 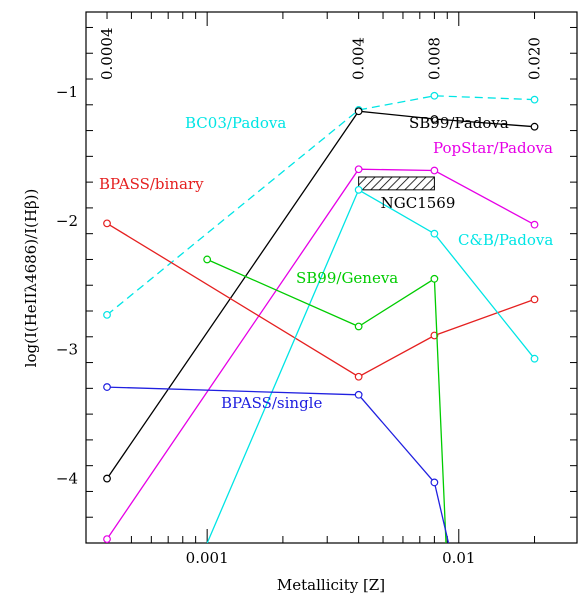 I want to click on series-label: BC03/Padova, so click(x=235, y=123).